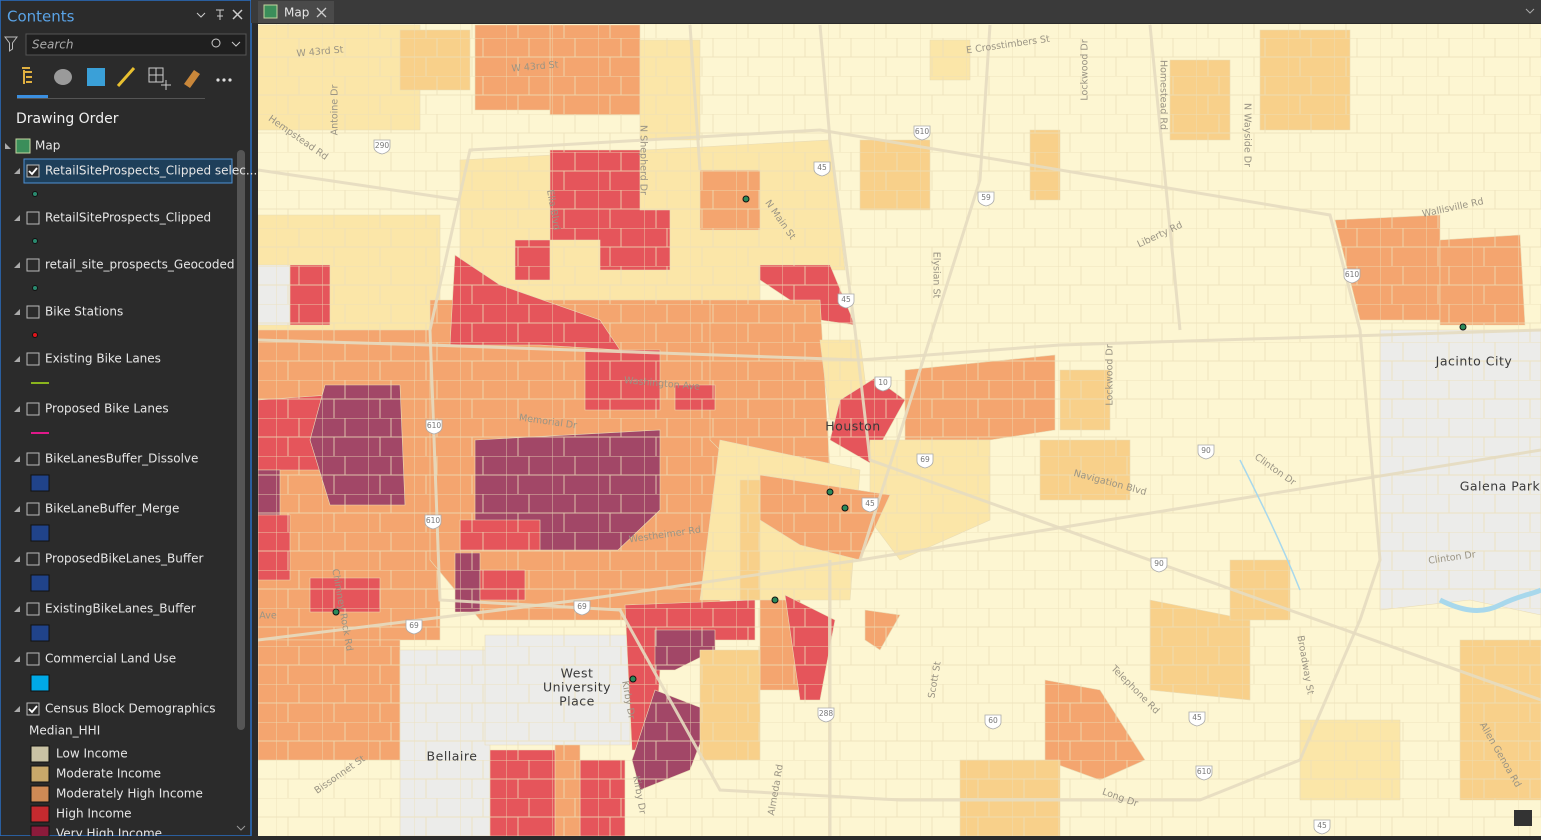  I want to click on editing-tab, so click(126, 77).